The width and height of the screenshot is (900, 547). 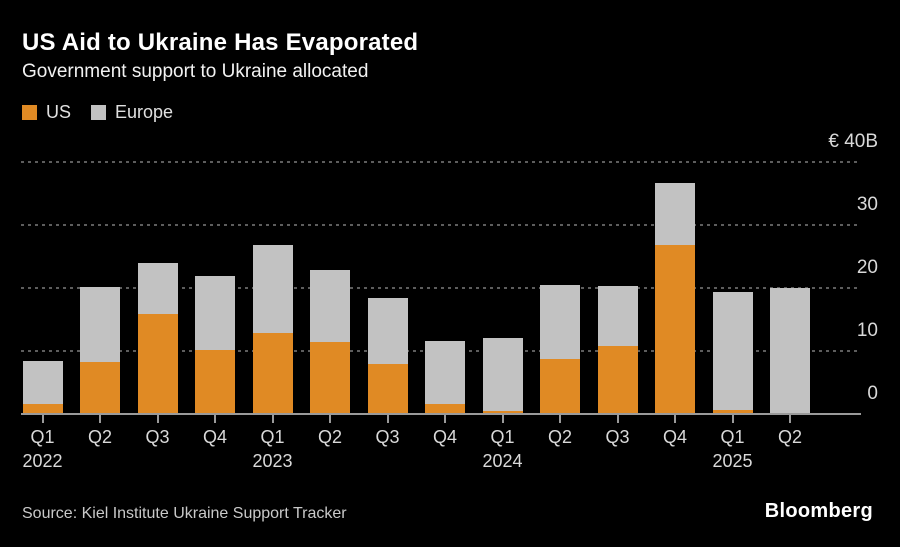 What do you see at coordinates (867, 267) in the screenshot?
I see `y-axis-label: 20` at bounding box center [867, 267].